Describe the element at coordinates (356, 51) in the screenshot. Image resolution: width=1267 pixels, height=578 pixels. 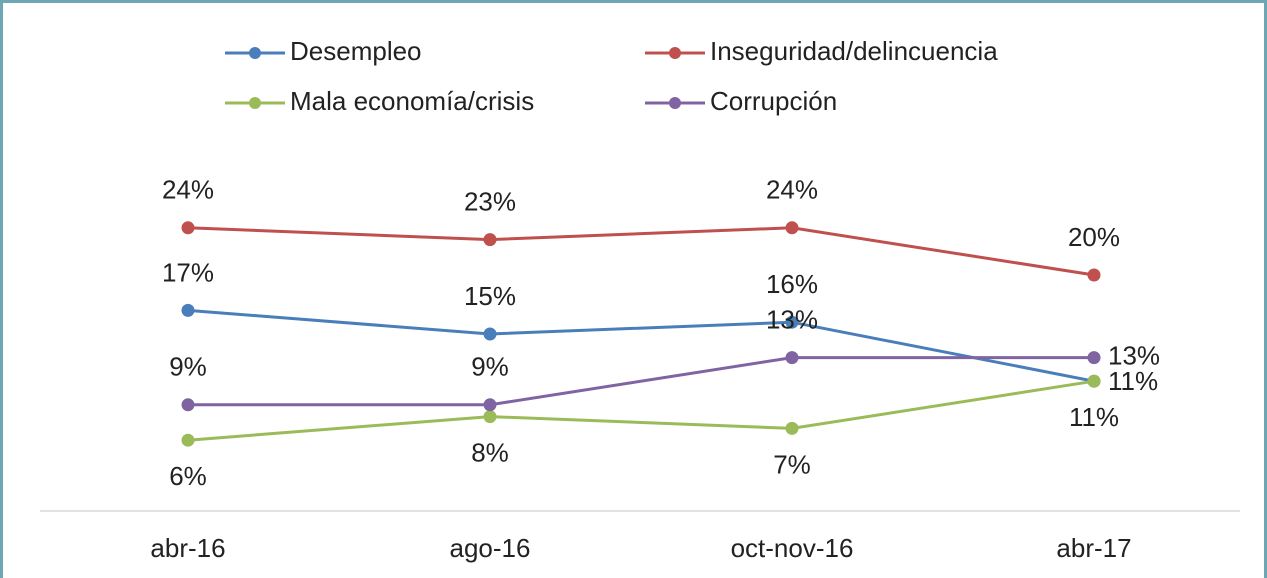
I see `legend-label: Desempleo` at that location.